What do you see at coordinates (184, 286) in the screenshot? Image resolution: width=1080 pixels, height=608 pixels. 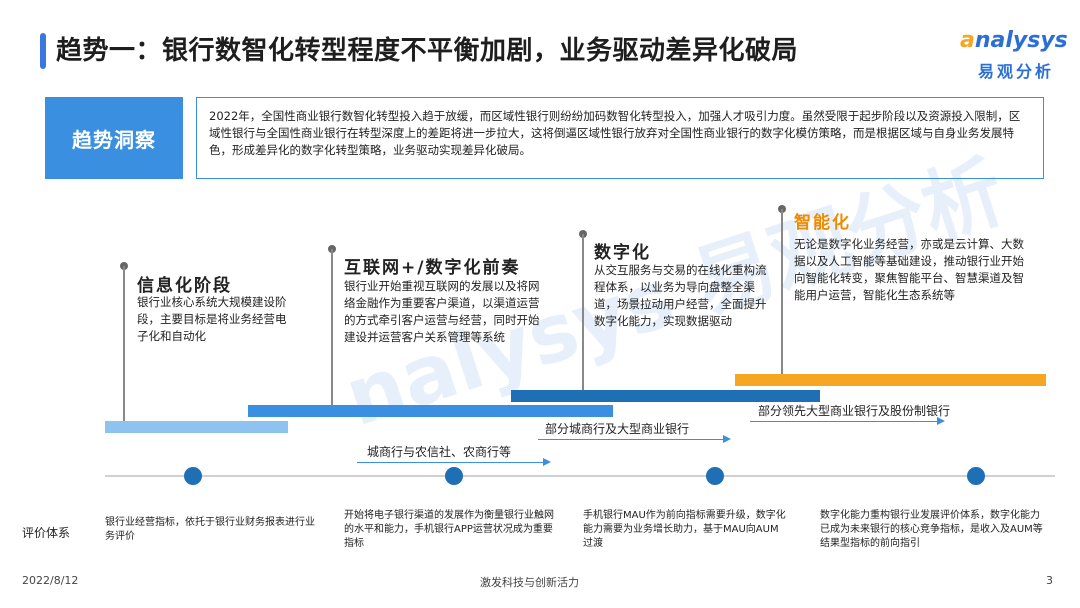 I see `stage-title-informatization: 信息化阶段` at bounding box center [184, 286].